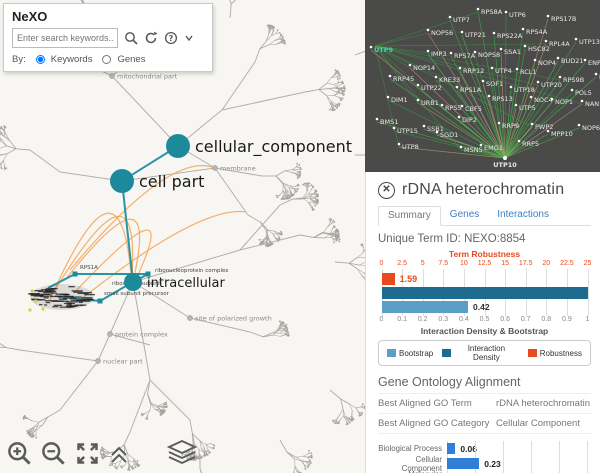 This screenshot has width=600, height=473. What do you see at coordinates (410, 147) in the screenshot?
I see `gene-label: UTP8` at bounding box center [410, 147].